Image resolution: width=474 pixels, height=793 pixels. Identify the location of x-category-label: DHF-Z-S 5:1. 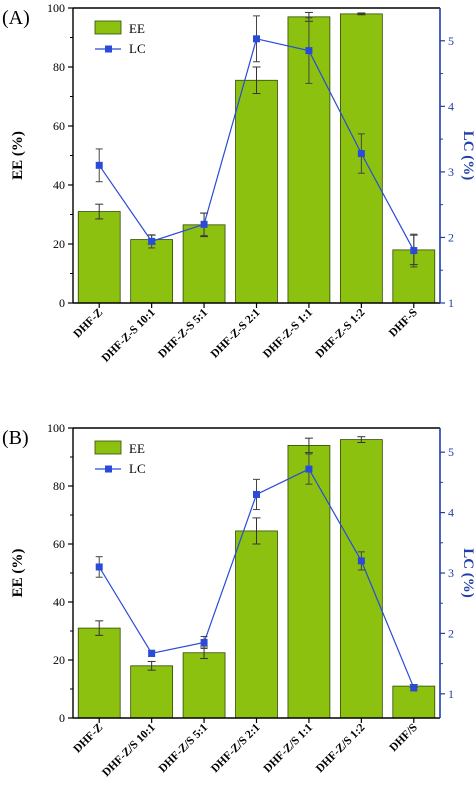
(183, 333).